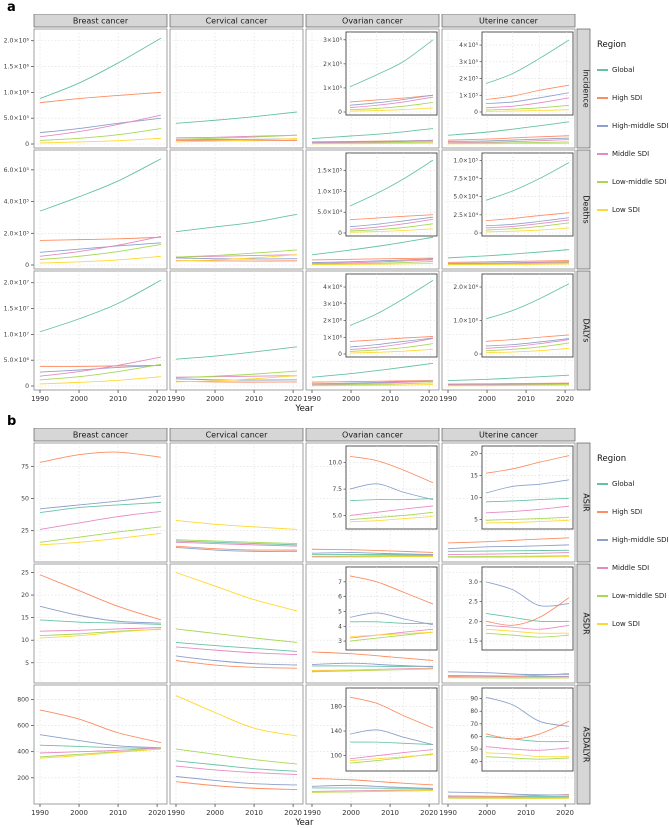  What do you see at coordinates (157, 399) in the screenshot?
I see `x-tick-label: 2020` at bounding box center [157, 399].